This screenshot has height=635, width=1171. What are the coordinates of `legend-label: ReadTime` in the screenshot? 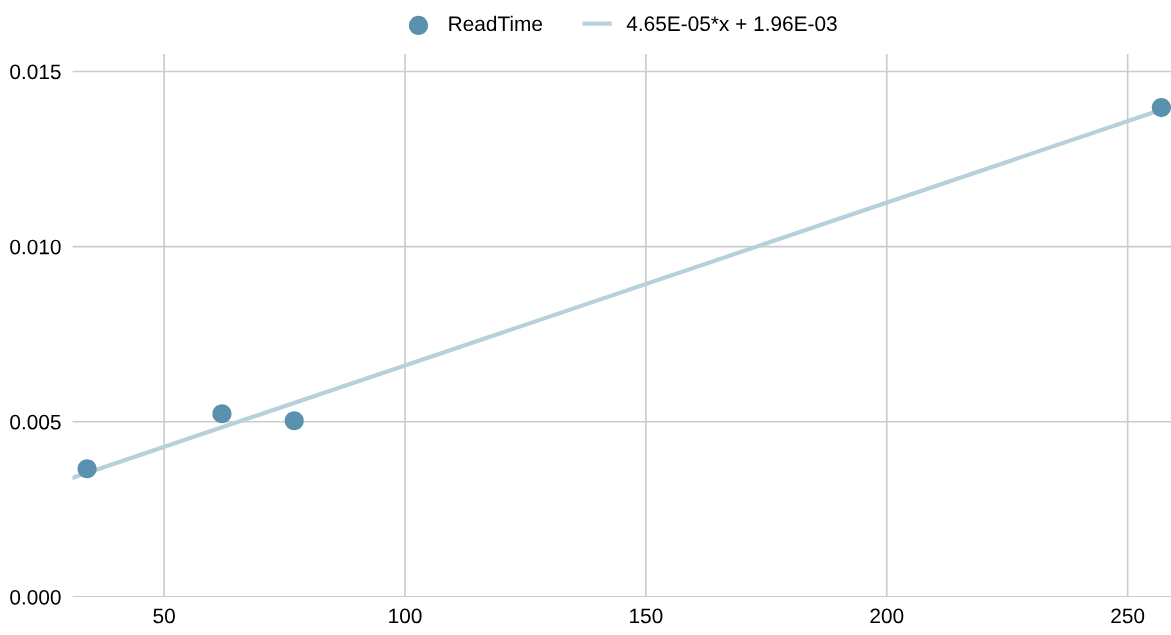 It's located at (496, 23).